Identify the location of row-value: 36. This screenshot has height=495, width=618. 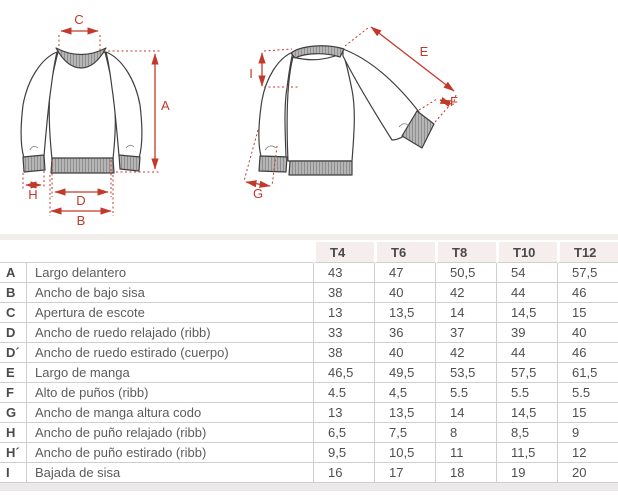
(404, 333).